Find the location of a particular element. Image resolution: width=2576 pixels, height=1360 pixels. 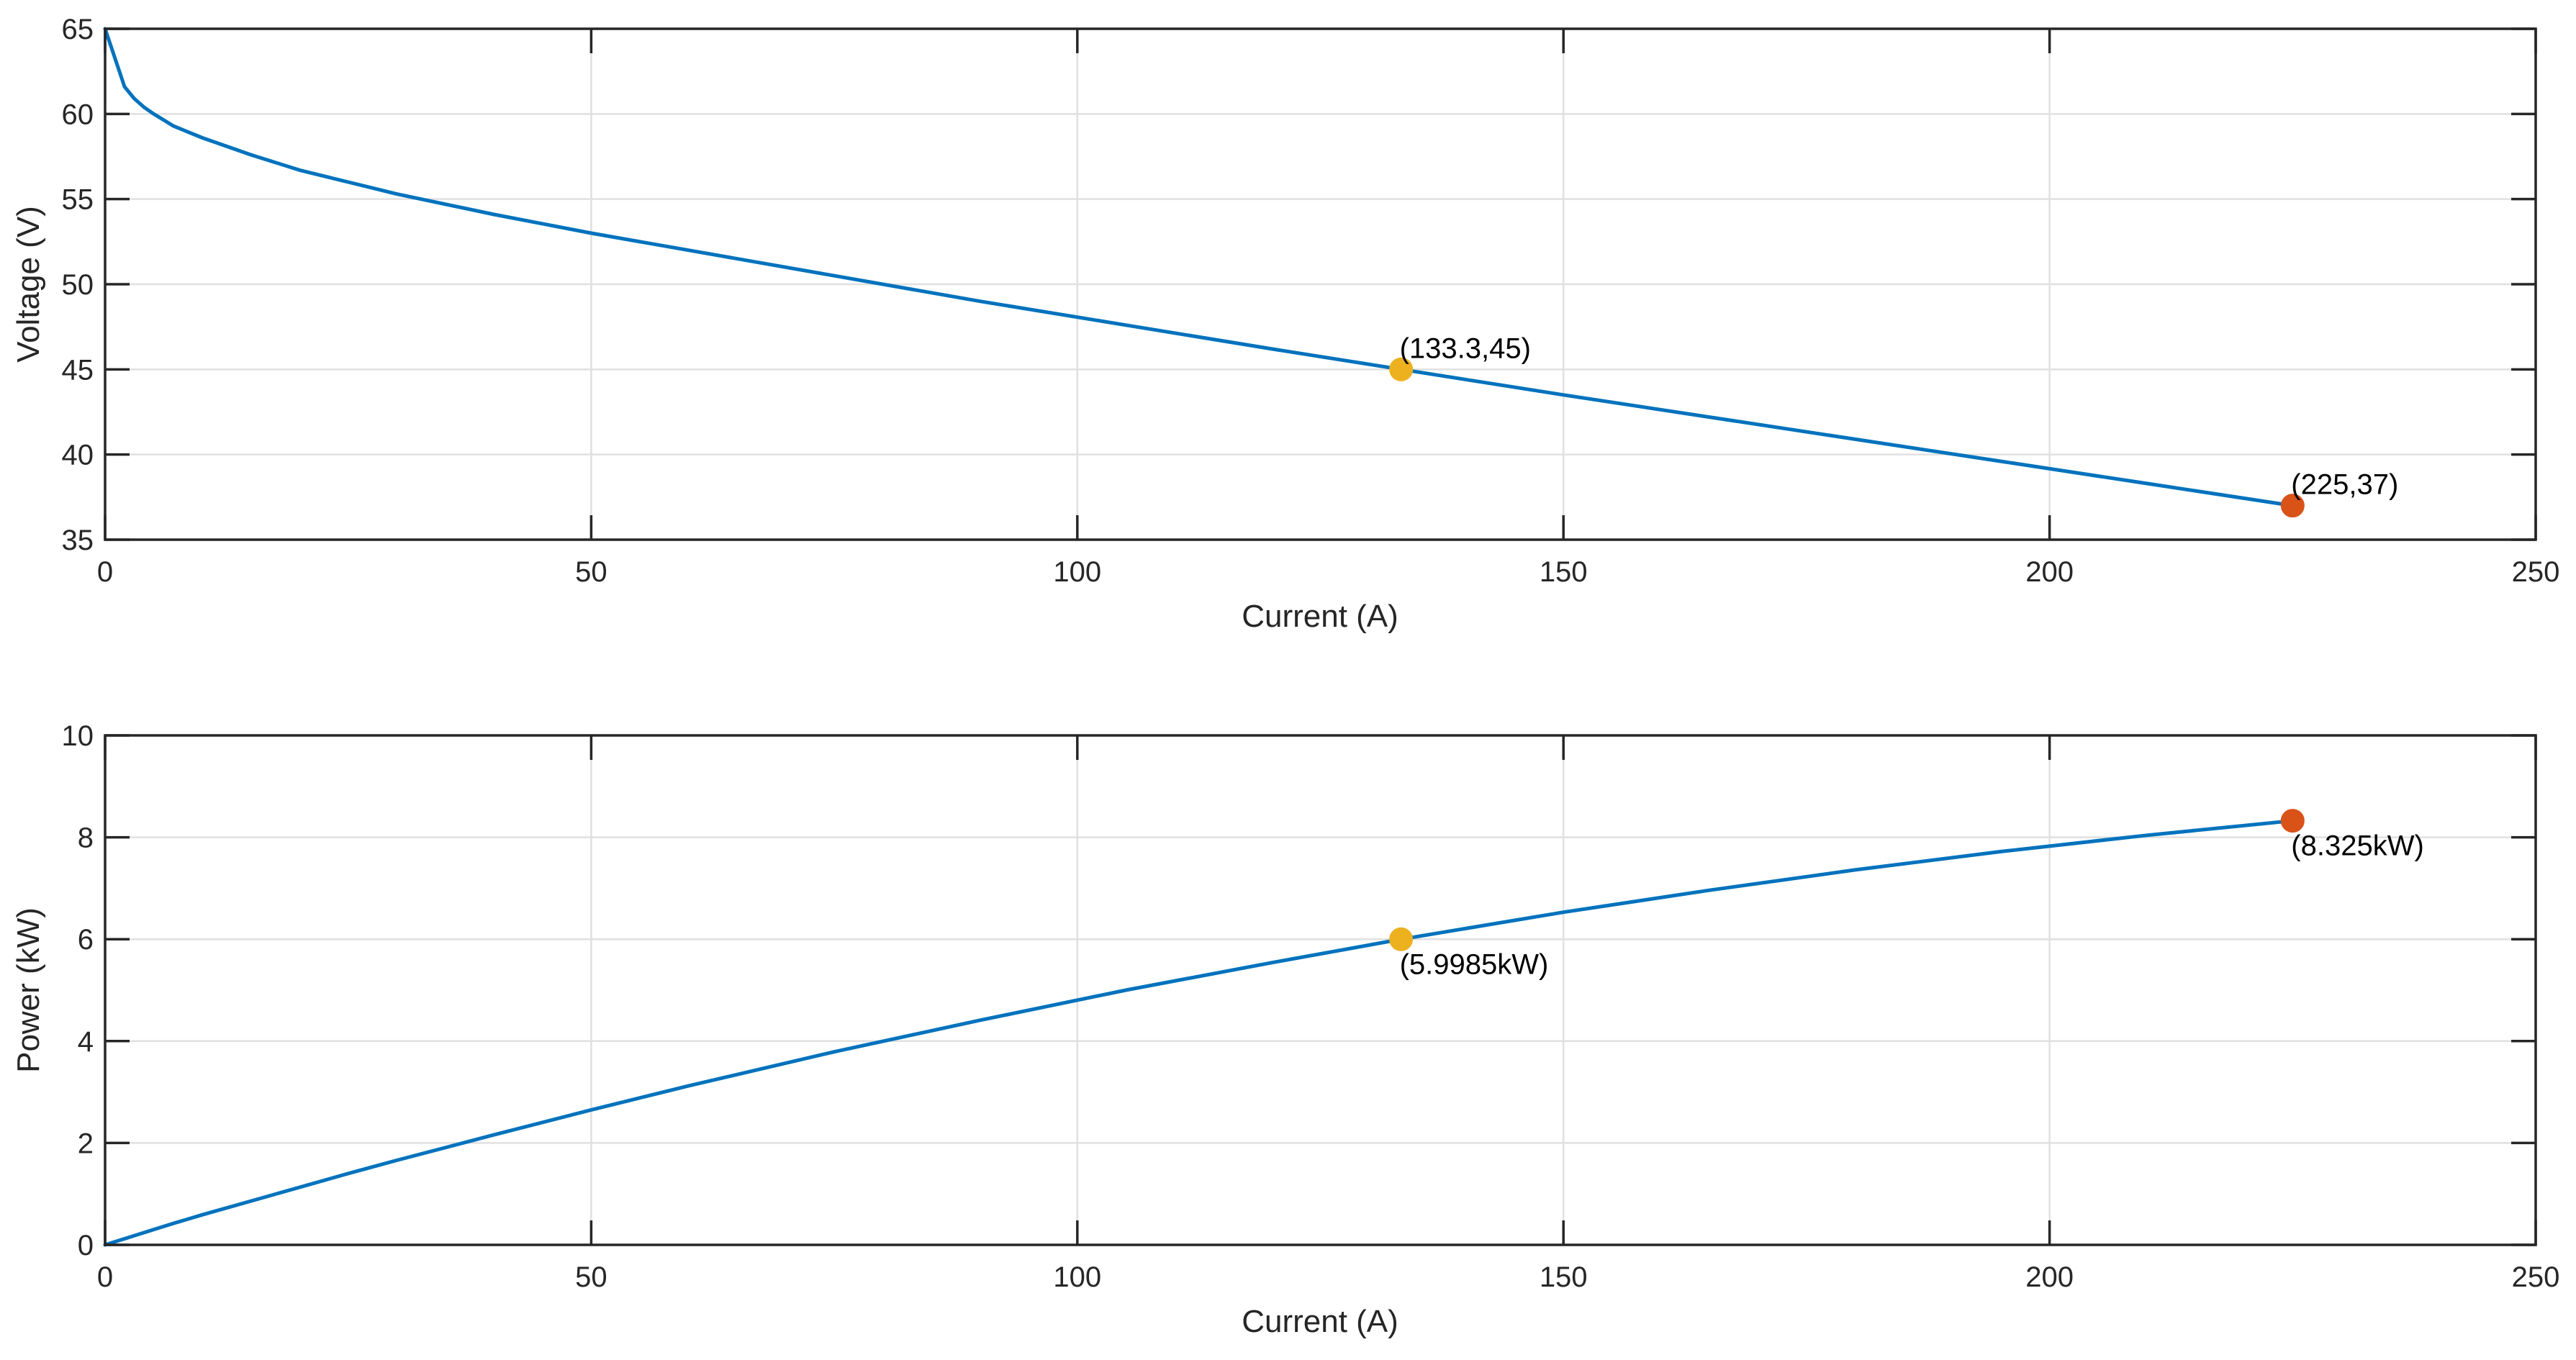

y-tick-label: 40 is located at coordinates (78, 455).